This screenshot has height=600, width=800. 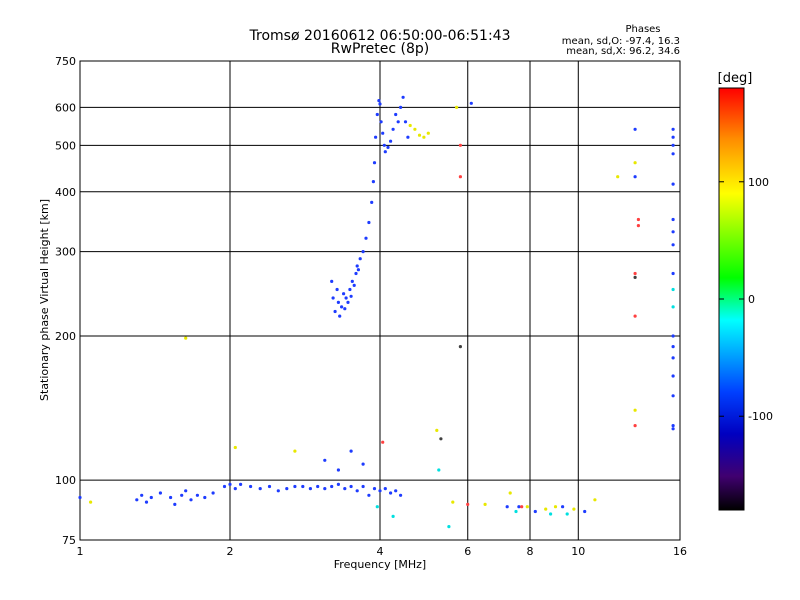 What do you see at coordinates (380, 49) in the screenshot?
I see `chart-subtitle: RwPretec (8p)` at bounding box center [380, 49].